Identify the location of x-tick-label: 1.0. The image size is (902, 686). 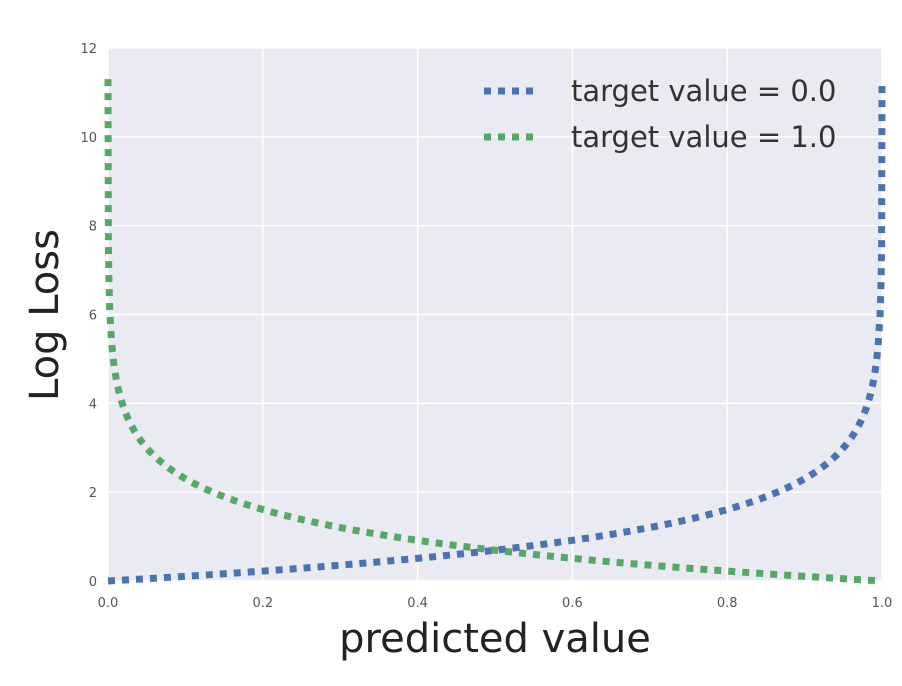
(882, 603).